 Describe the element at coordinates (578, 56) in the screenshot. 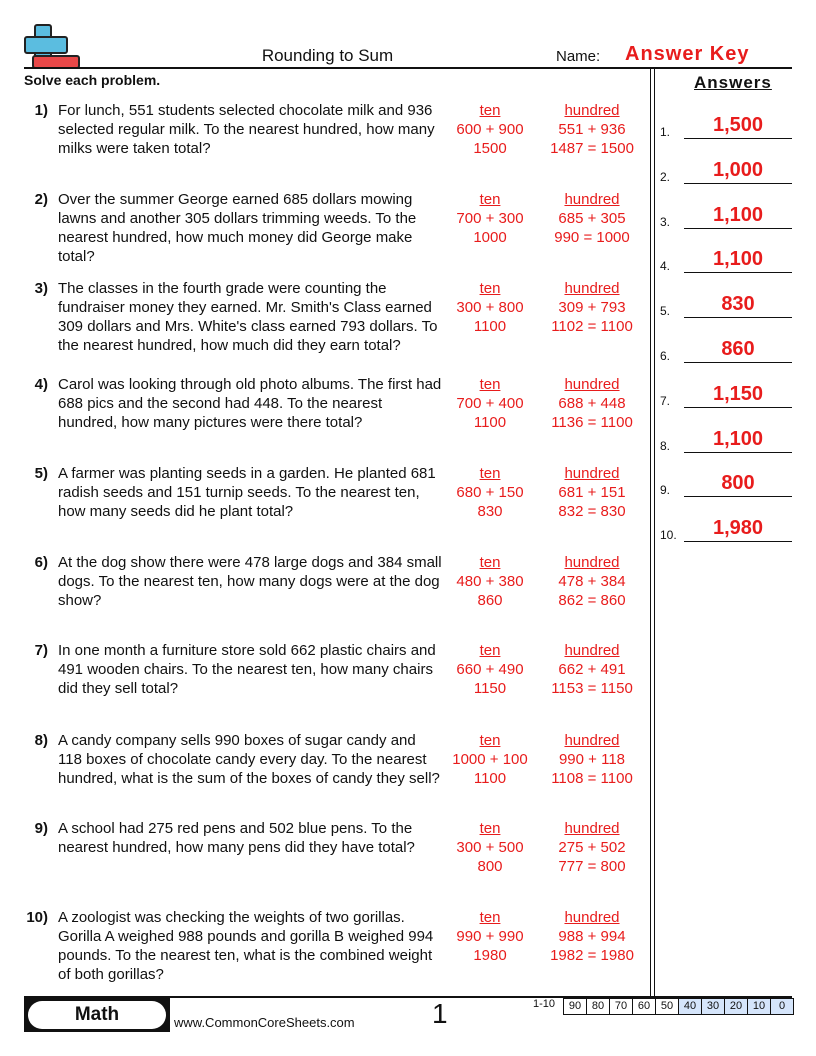

I see `name-label: Name:` at that location.